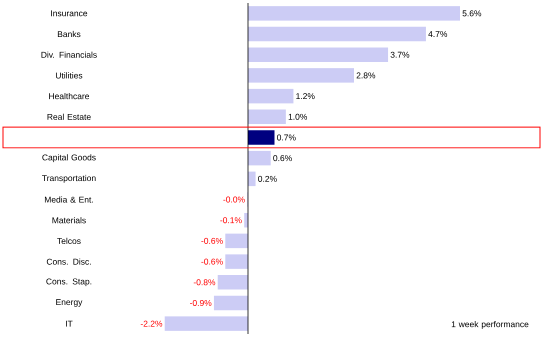 This screenshot has height=337, width=550. I want to click on y-tick-label: Insurance, so click(69, 13).